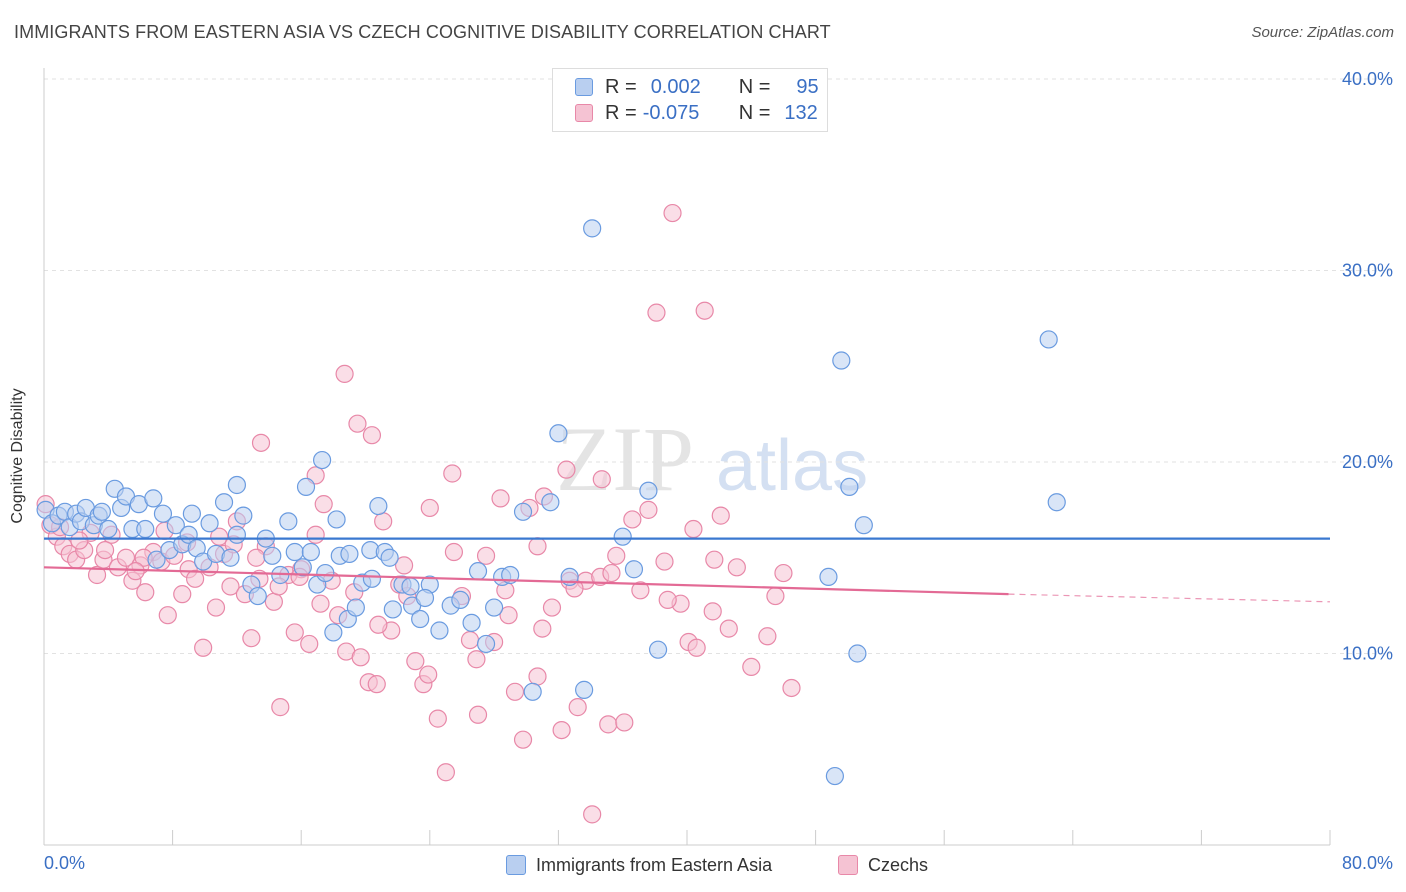  Describe the element at coordinates (675, 86) in the screenshot. I see `legend-r-value: 0.002` at that location.